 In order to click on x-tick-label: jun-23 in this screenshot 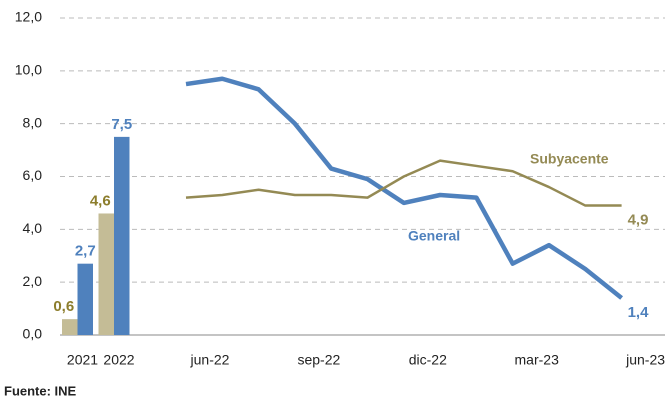, I will do `click(645, 360)`.